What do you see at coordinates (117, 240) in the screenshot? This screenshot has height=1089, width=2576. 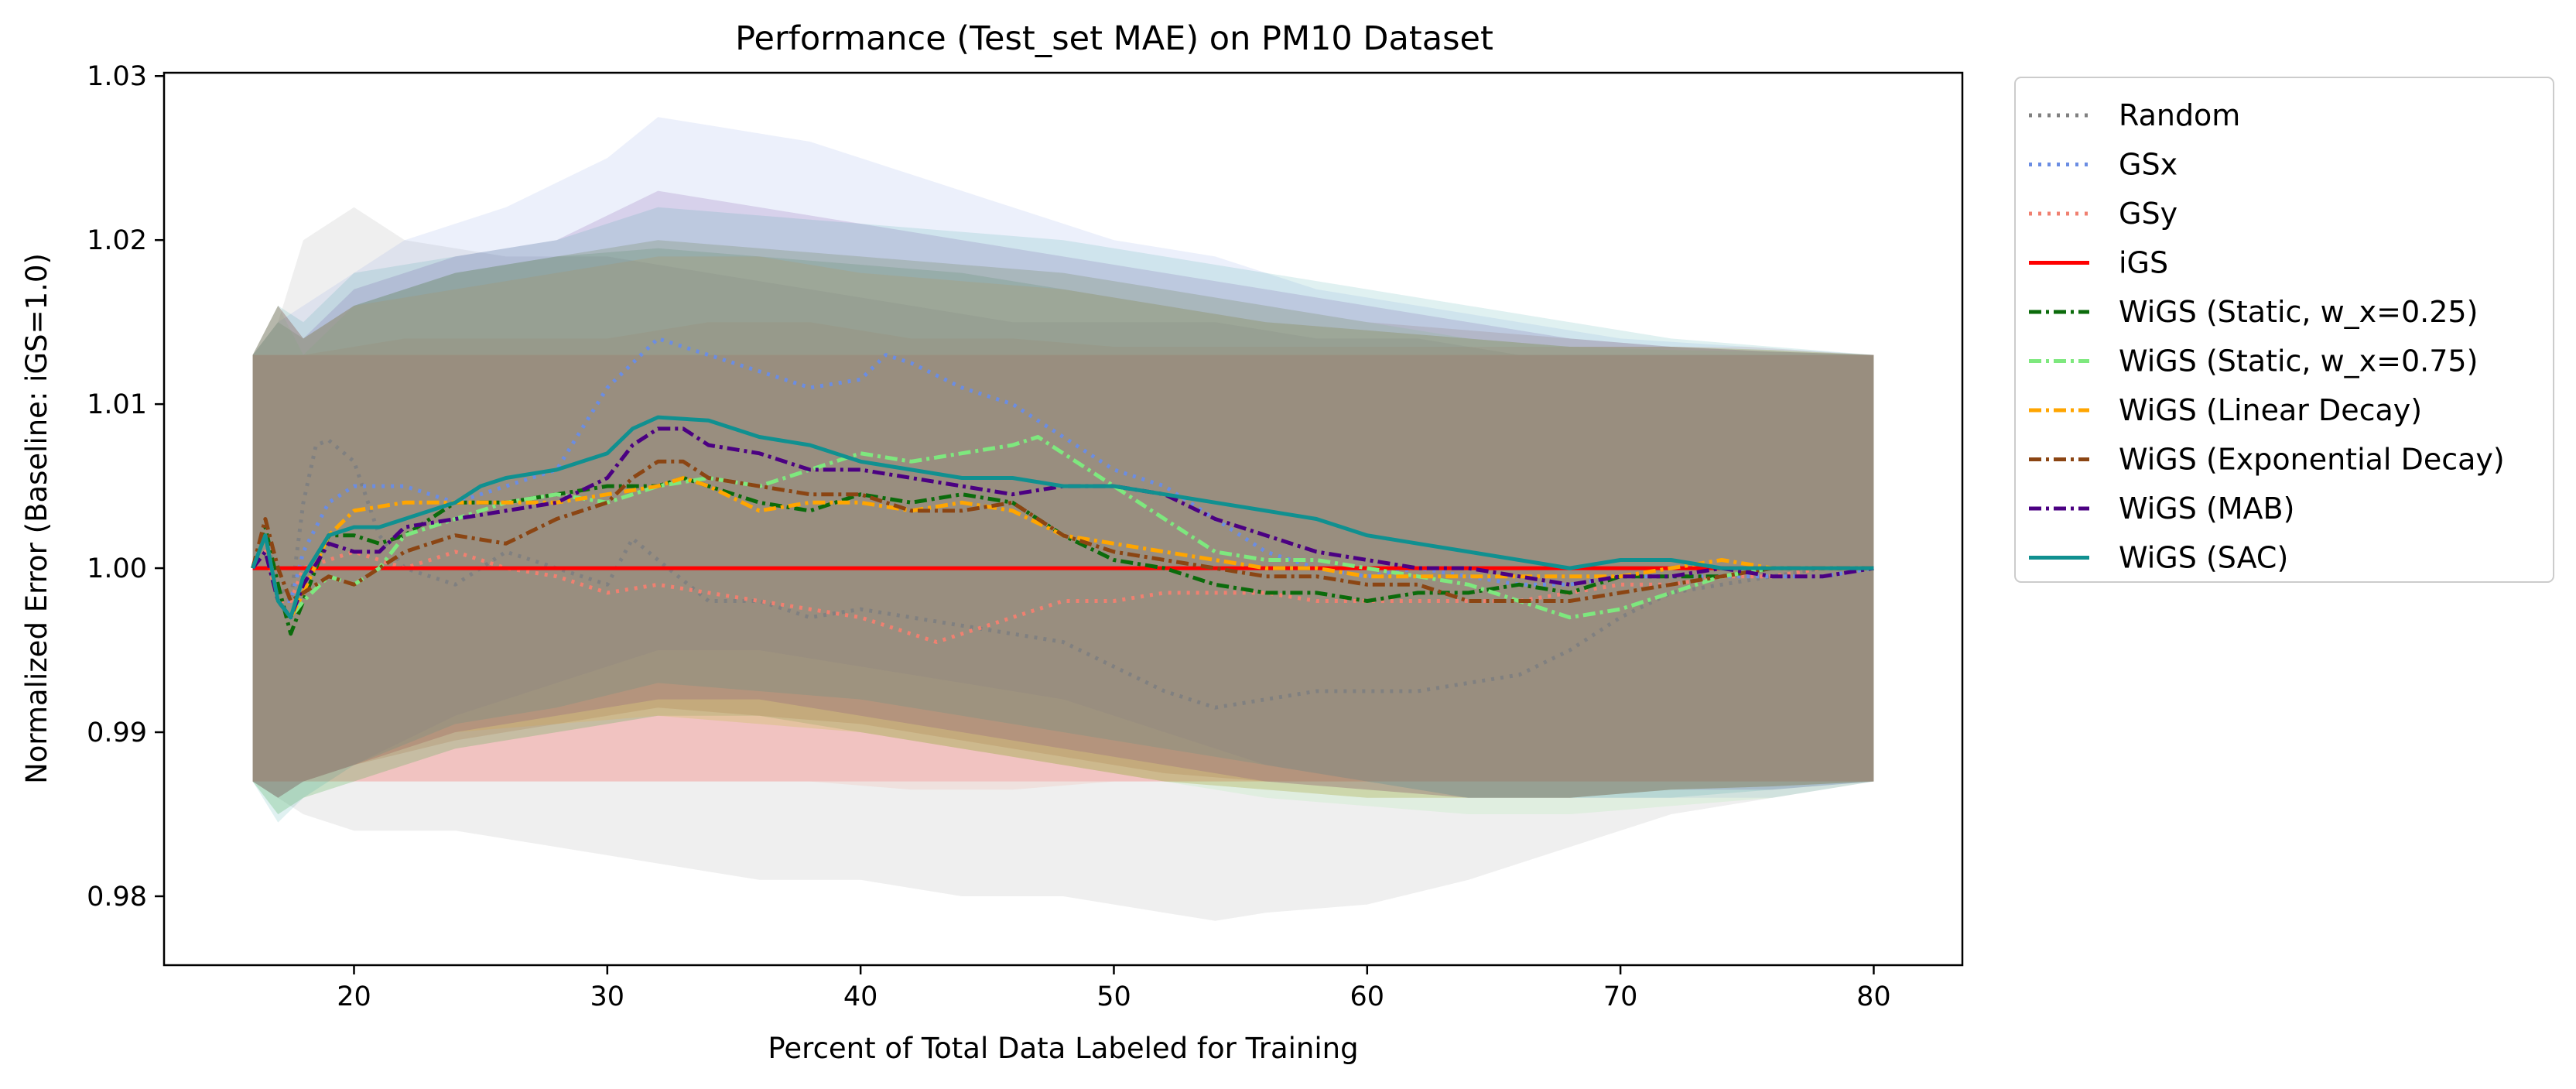 I see `y-tick-label: 1.02` at bounding box center [117, 240].